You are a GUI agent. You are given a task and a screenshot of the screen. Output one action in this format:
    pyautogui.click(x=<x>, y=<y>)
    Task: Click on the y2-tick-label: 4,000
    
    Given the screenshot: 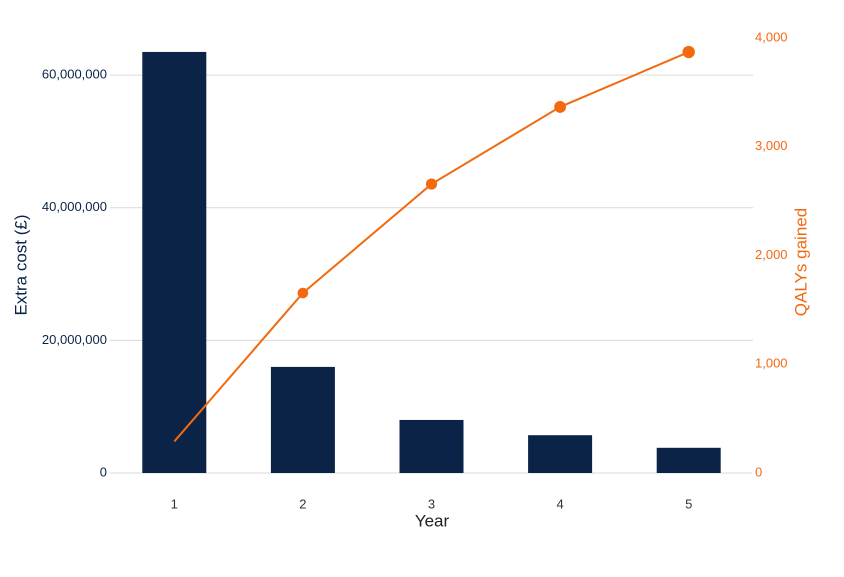 What is the action you would take?
    pyautogui.click(x=771, y=36)
    